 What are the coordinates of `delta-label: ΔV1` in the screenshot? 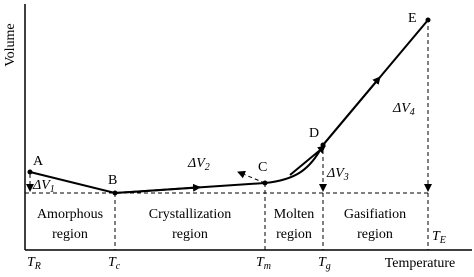 It's located at (43, 186).